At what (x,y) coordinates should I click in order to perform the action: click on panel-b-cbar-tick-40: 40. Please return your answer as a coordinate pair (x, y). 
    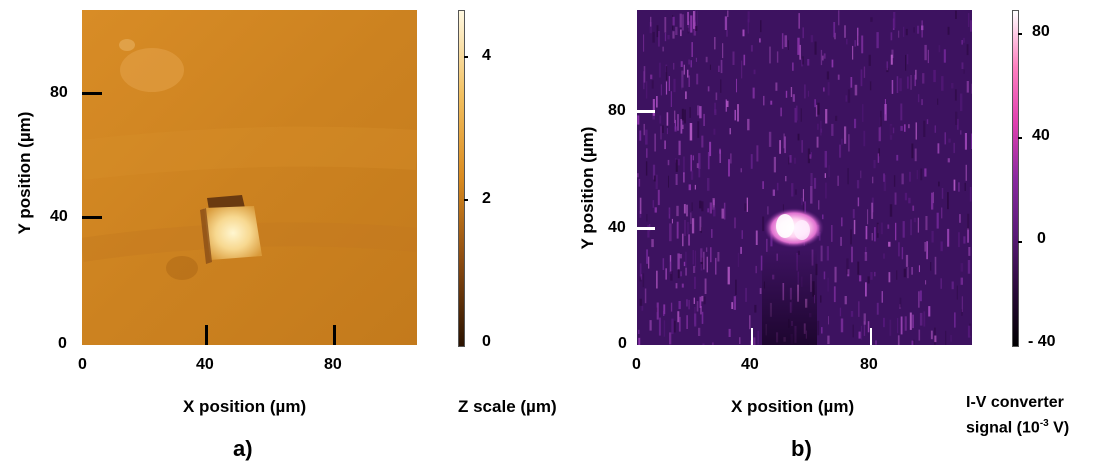
    Looking at the image, I should click on (1041, 135).